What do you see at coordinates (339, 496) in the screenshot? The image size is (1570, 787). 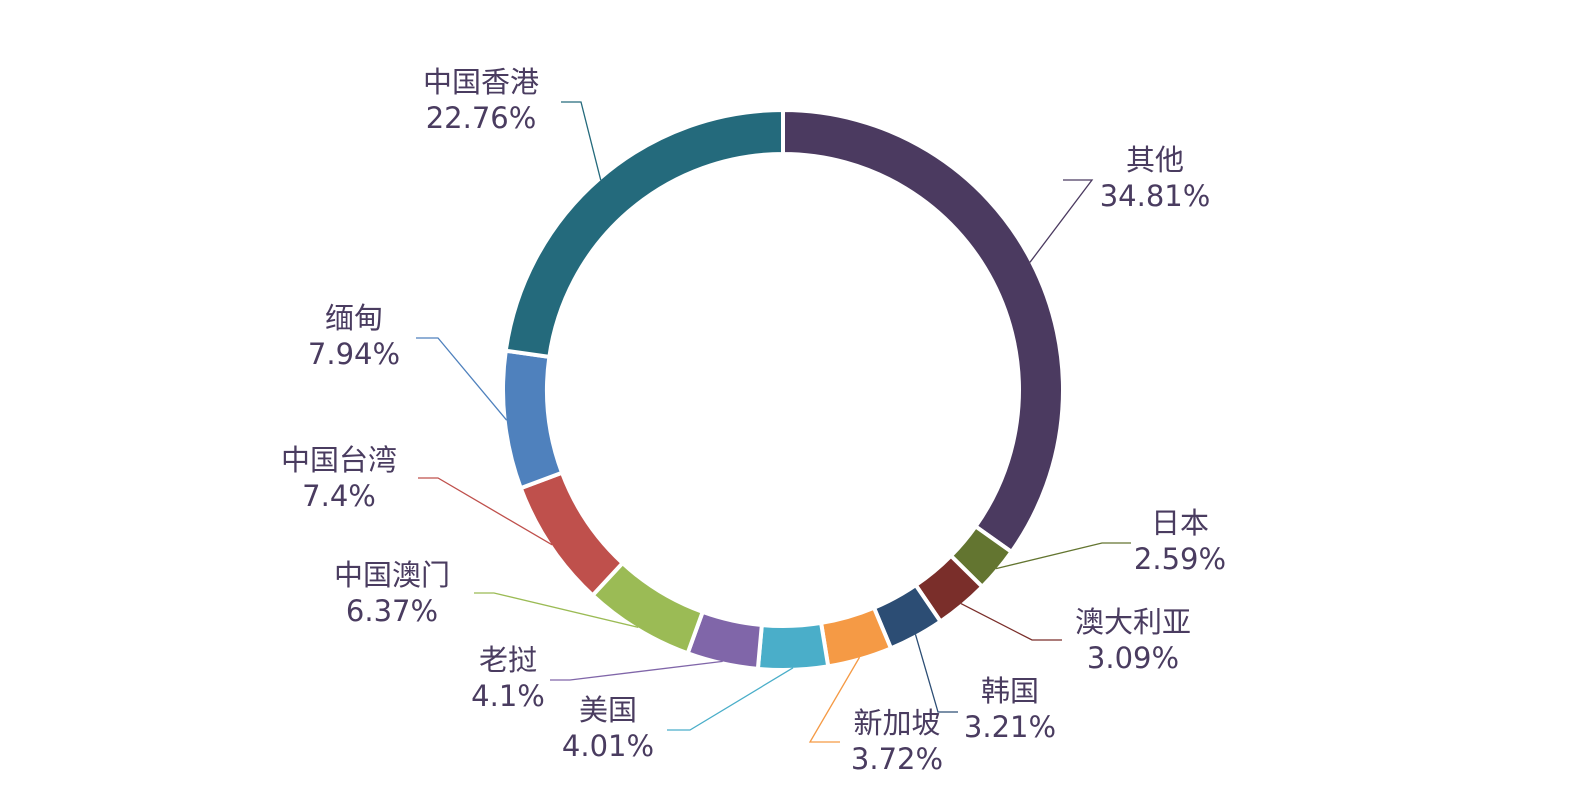 I see `slice-label-percent: 7.4%` at bounding box center [339, 496].